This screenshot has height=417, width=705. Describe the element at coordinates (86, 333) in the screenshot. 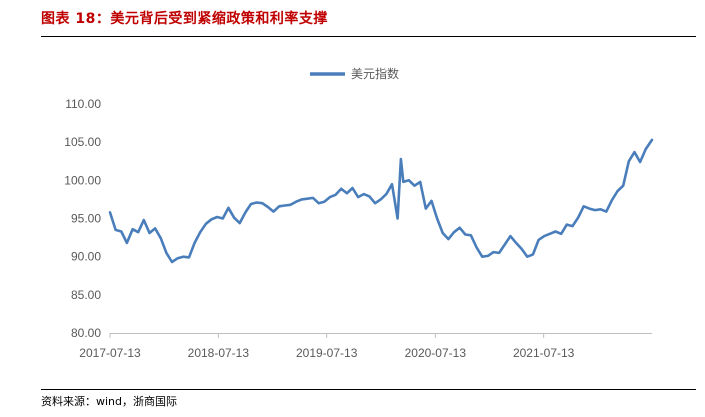

I see `y-tick-label: 80.00` at that location.